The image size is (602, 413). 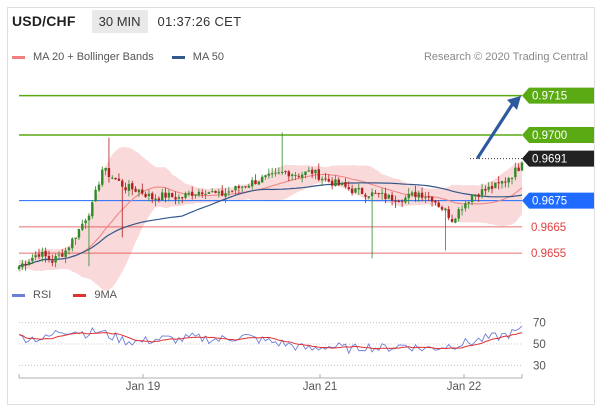 What do you see at coordinates (93, 57) in the screenshot?
I see `ma20-label: MA 20 + Bollinger Bands` at bounding box center [93, 57].